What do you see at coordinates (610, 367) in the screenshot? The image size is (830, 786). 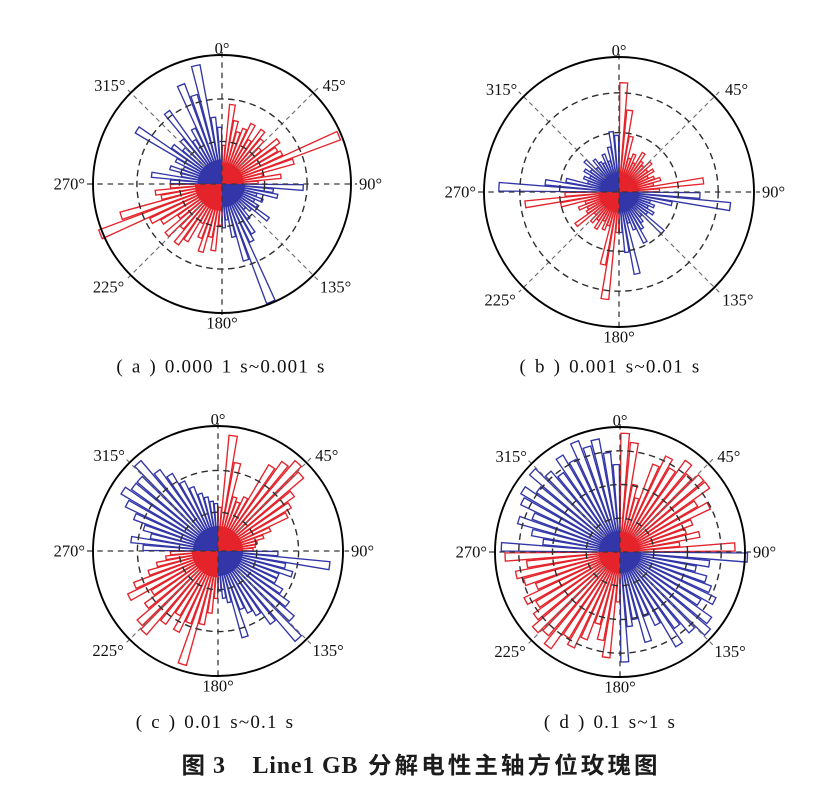 I see `svg-text: ( b ) 0.001 s~0.01 s` at bounding box center [610, 367].